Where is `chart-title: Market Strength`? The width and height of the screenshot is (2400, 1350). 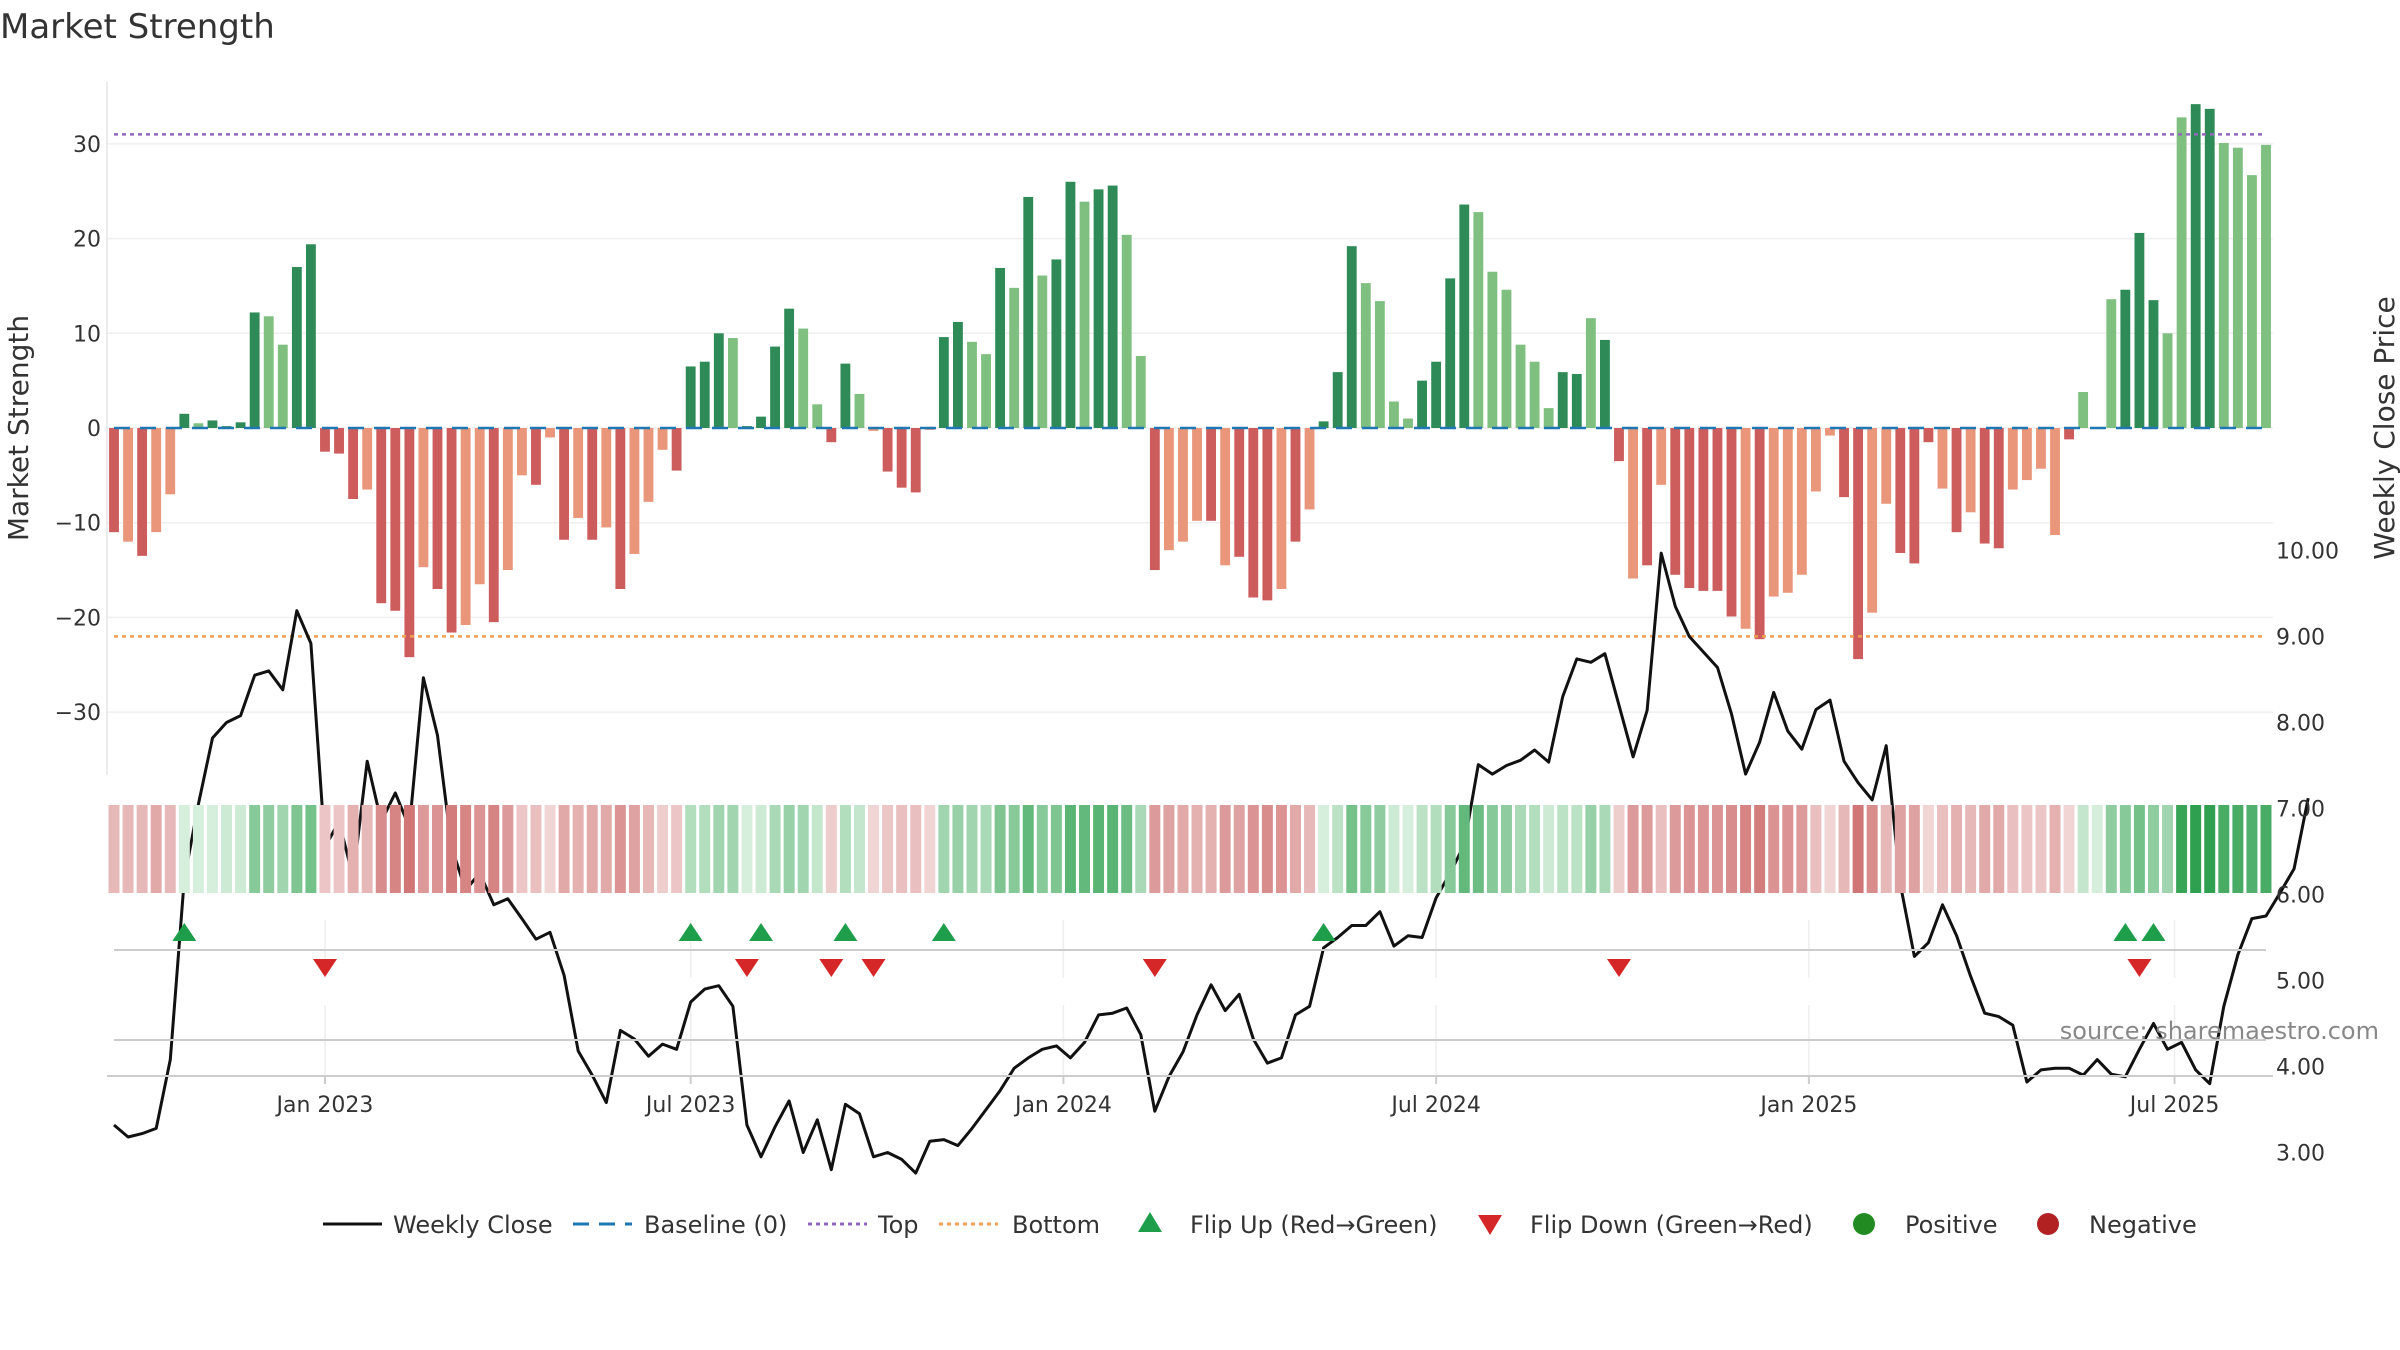 chart-title: Market Strength is located at coordinates (137, 27).